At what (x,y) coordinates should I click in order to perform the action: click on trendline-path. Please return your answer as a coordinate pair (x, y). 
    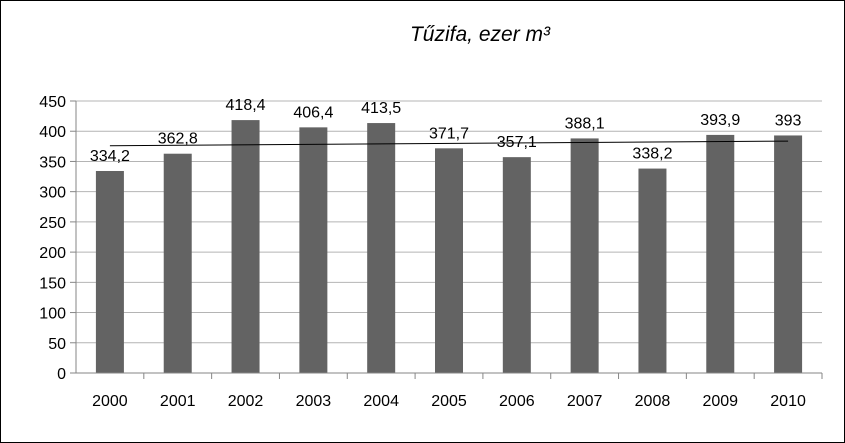
    Looking at the image, I should click on (449, 143).